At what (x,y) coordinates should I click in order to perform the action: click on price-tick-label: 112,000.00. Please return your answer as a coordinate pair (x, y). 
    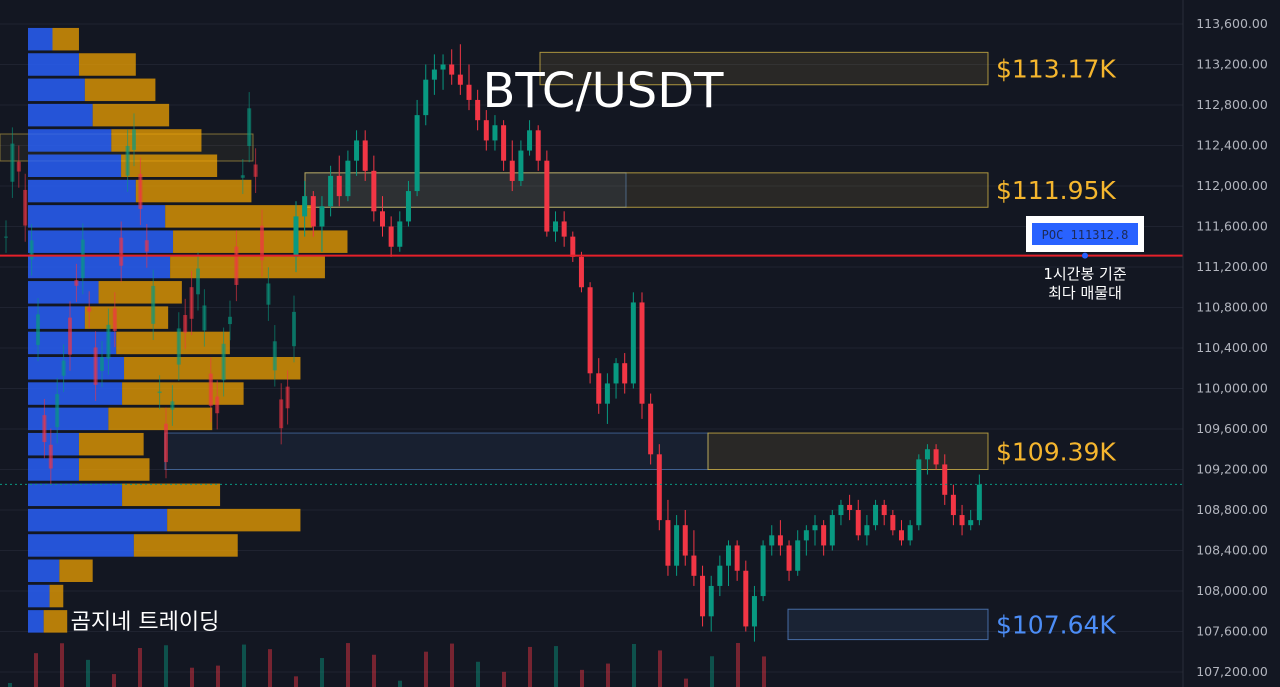
    Looking at the image, I should click on (1232, 185).